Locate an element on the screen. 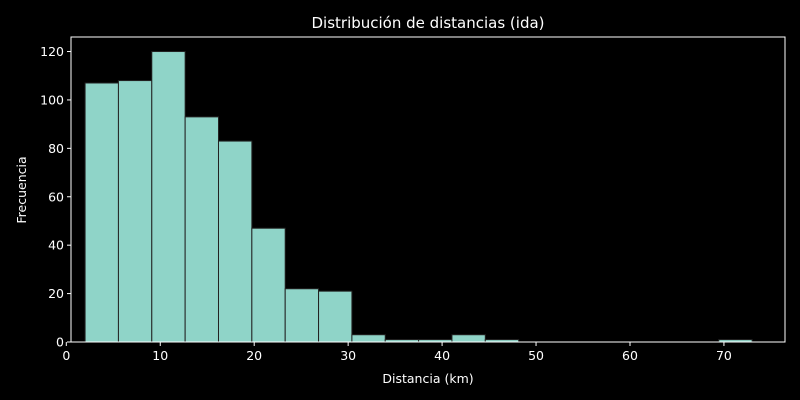  y-tick-label: 120 is located at coordinates (52, 51).